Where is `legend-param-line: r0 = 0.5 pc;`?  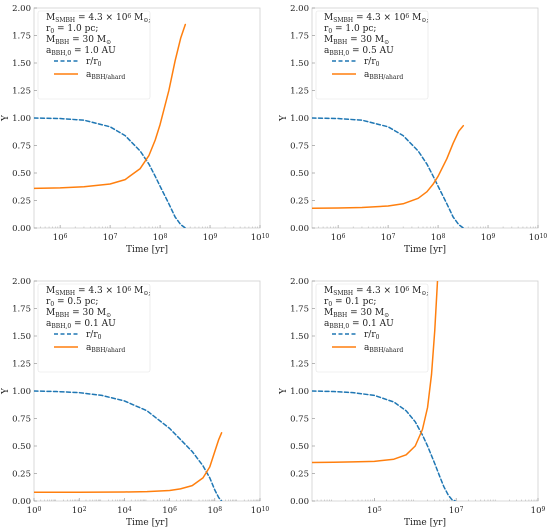 legend-param-line: r0 = 0.5 pc; is located at coordinates (72, 302).